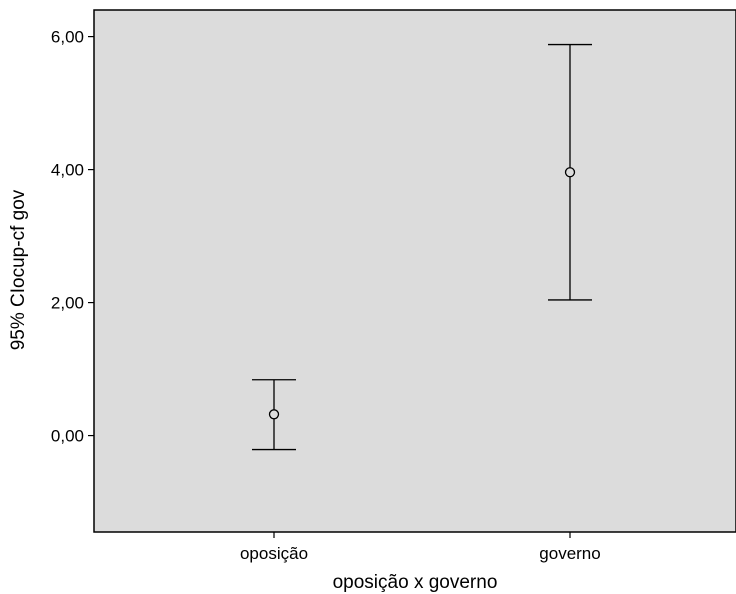 This screenshot has height=594, width=736. What do you see at coordinates (420, 547) in the screenshot?
I see `x-axis: oposição governo` at bounding box center [420, 547].